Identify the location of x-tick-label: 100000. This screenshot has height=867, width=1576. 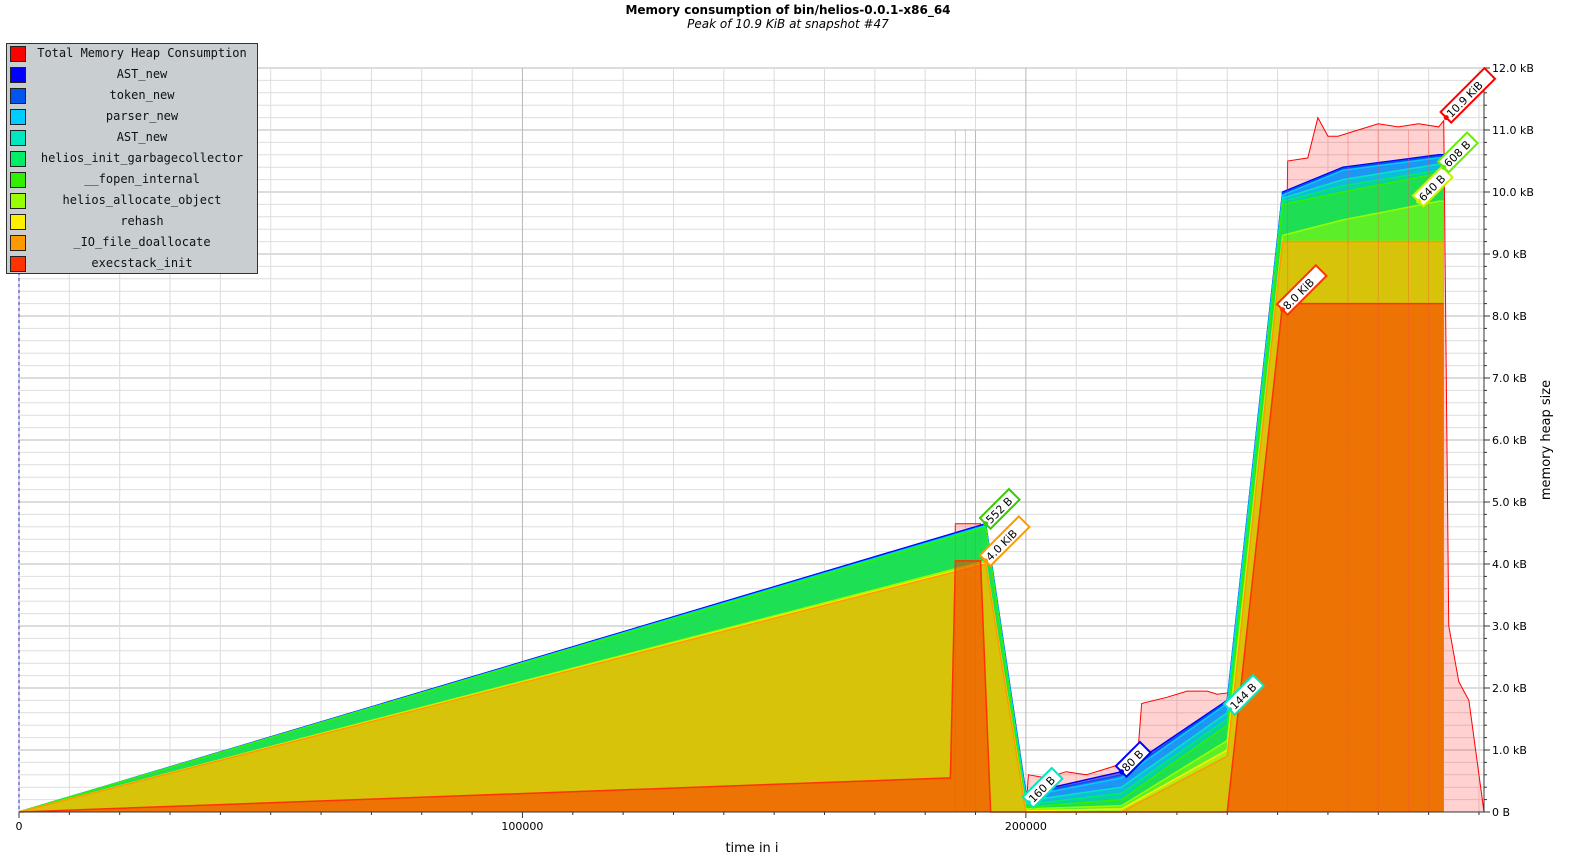
(522, 826).